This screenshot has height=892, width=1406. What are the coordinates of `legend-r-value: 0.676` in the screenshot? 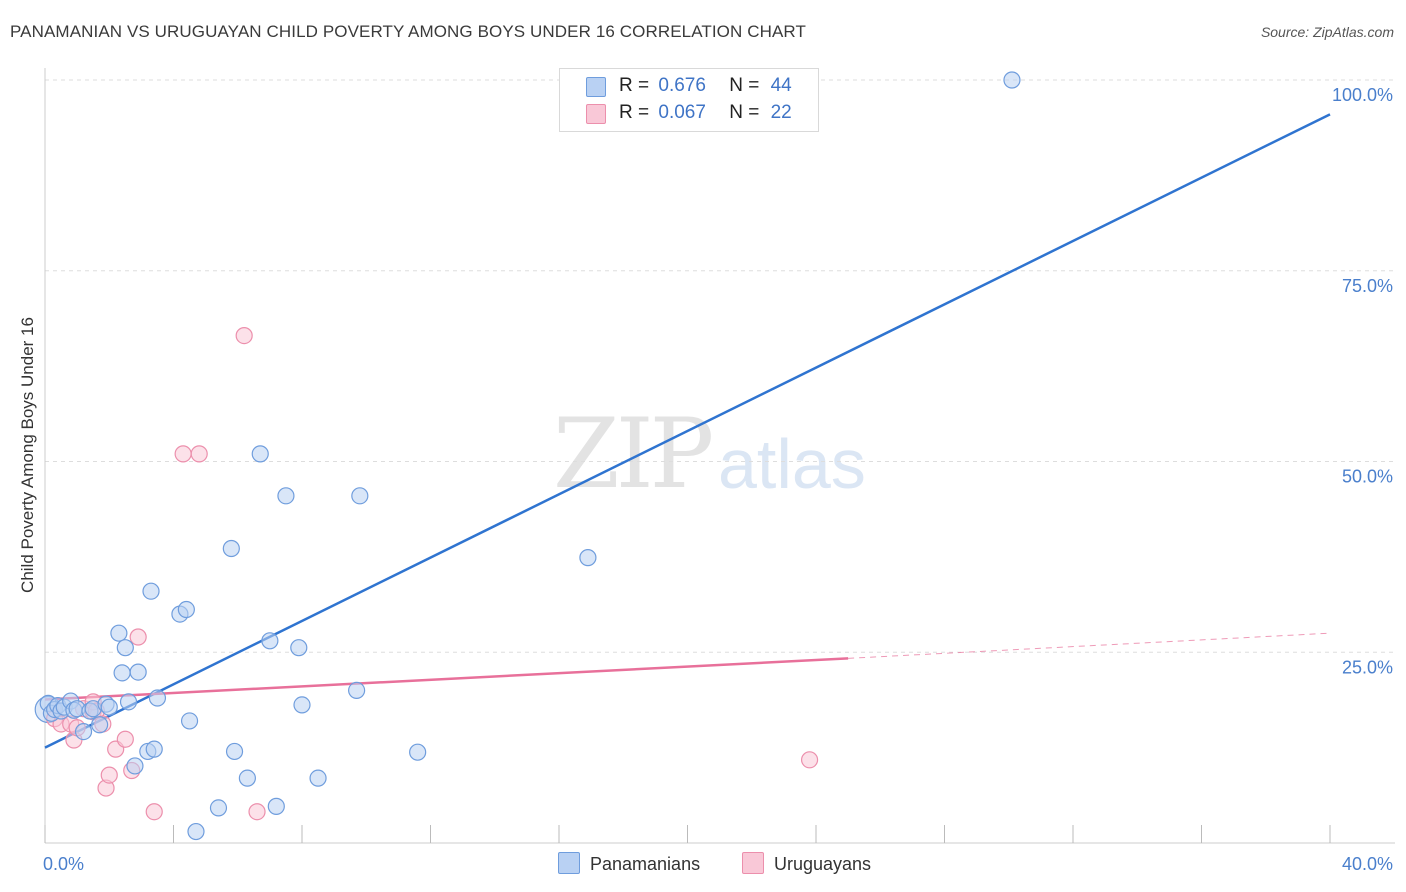 It's located at (682, 85).